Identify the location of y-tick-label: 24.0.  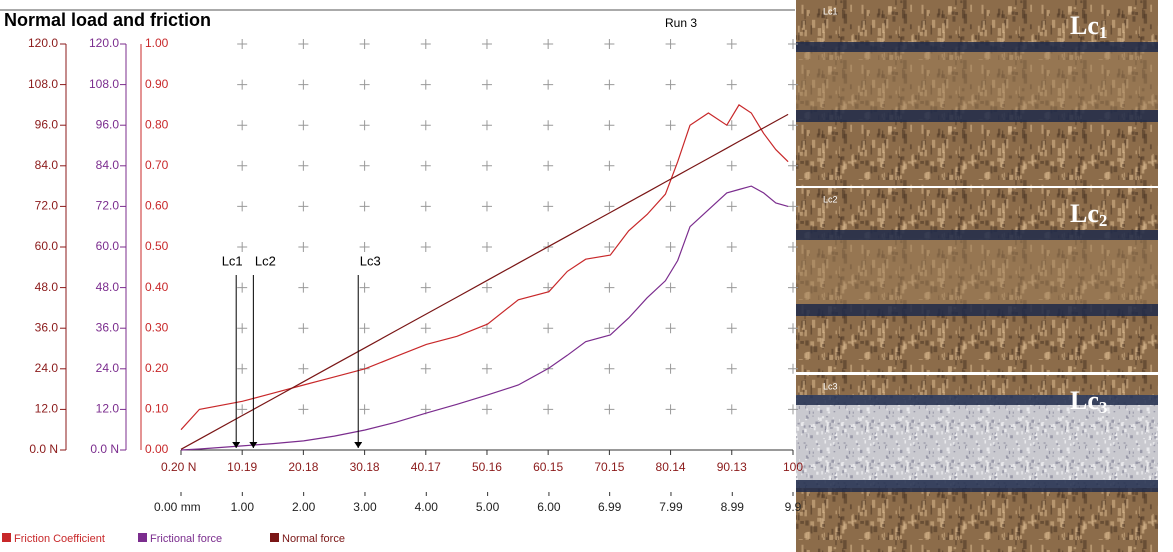
(47, 368).